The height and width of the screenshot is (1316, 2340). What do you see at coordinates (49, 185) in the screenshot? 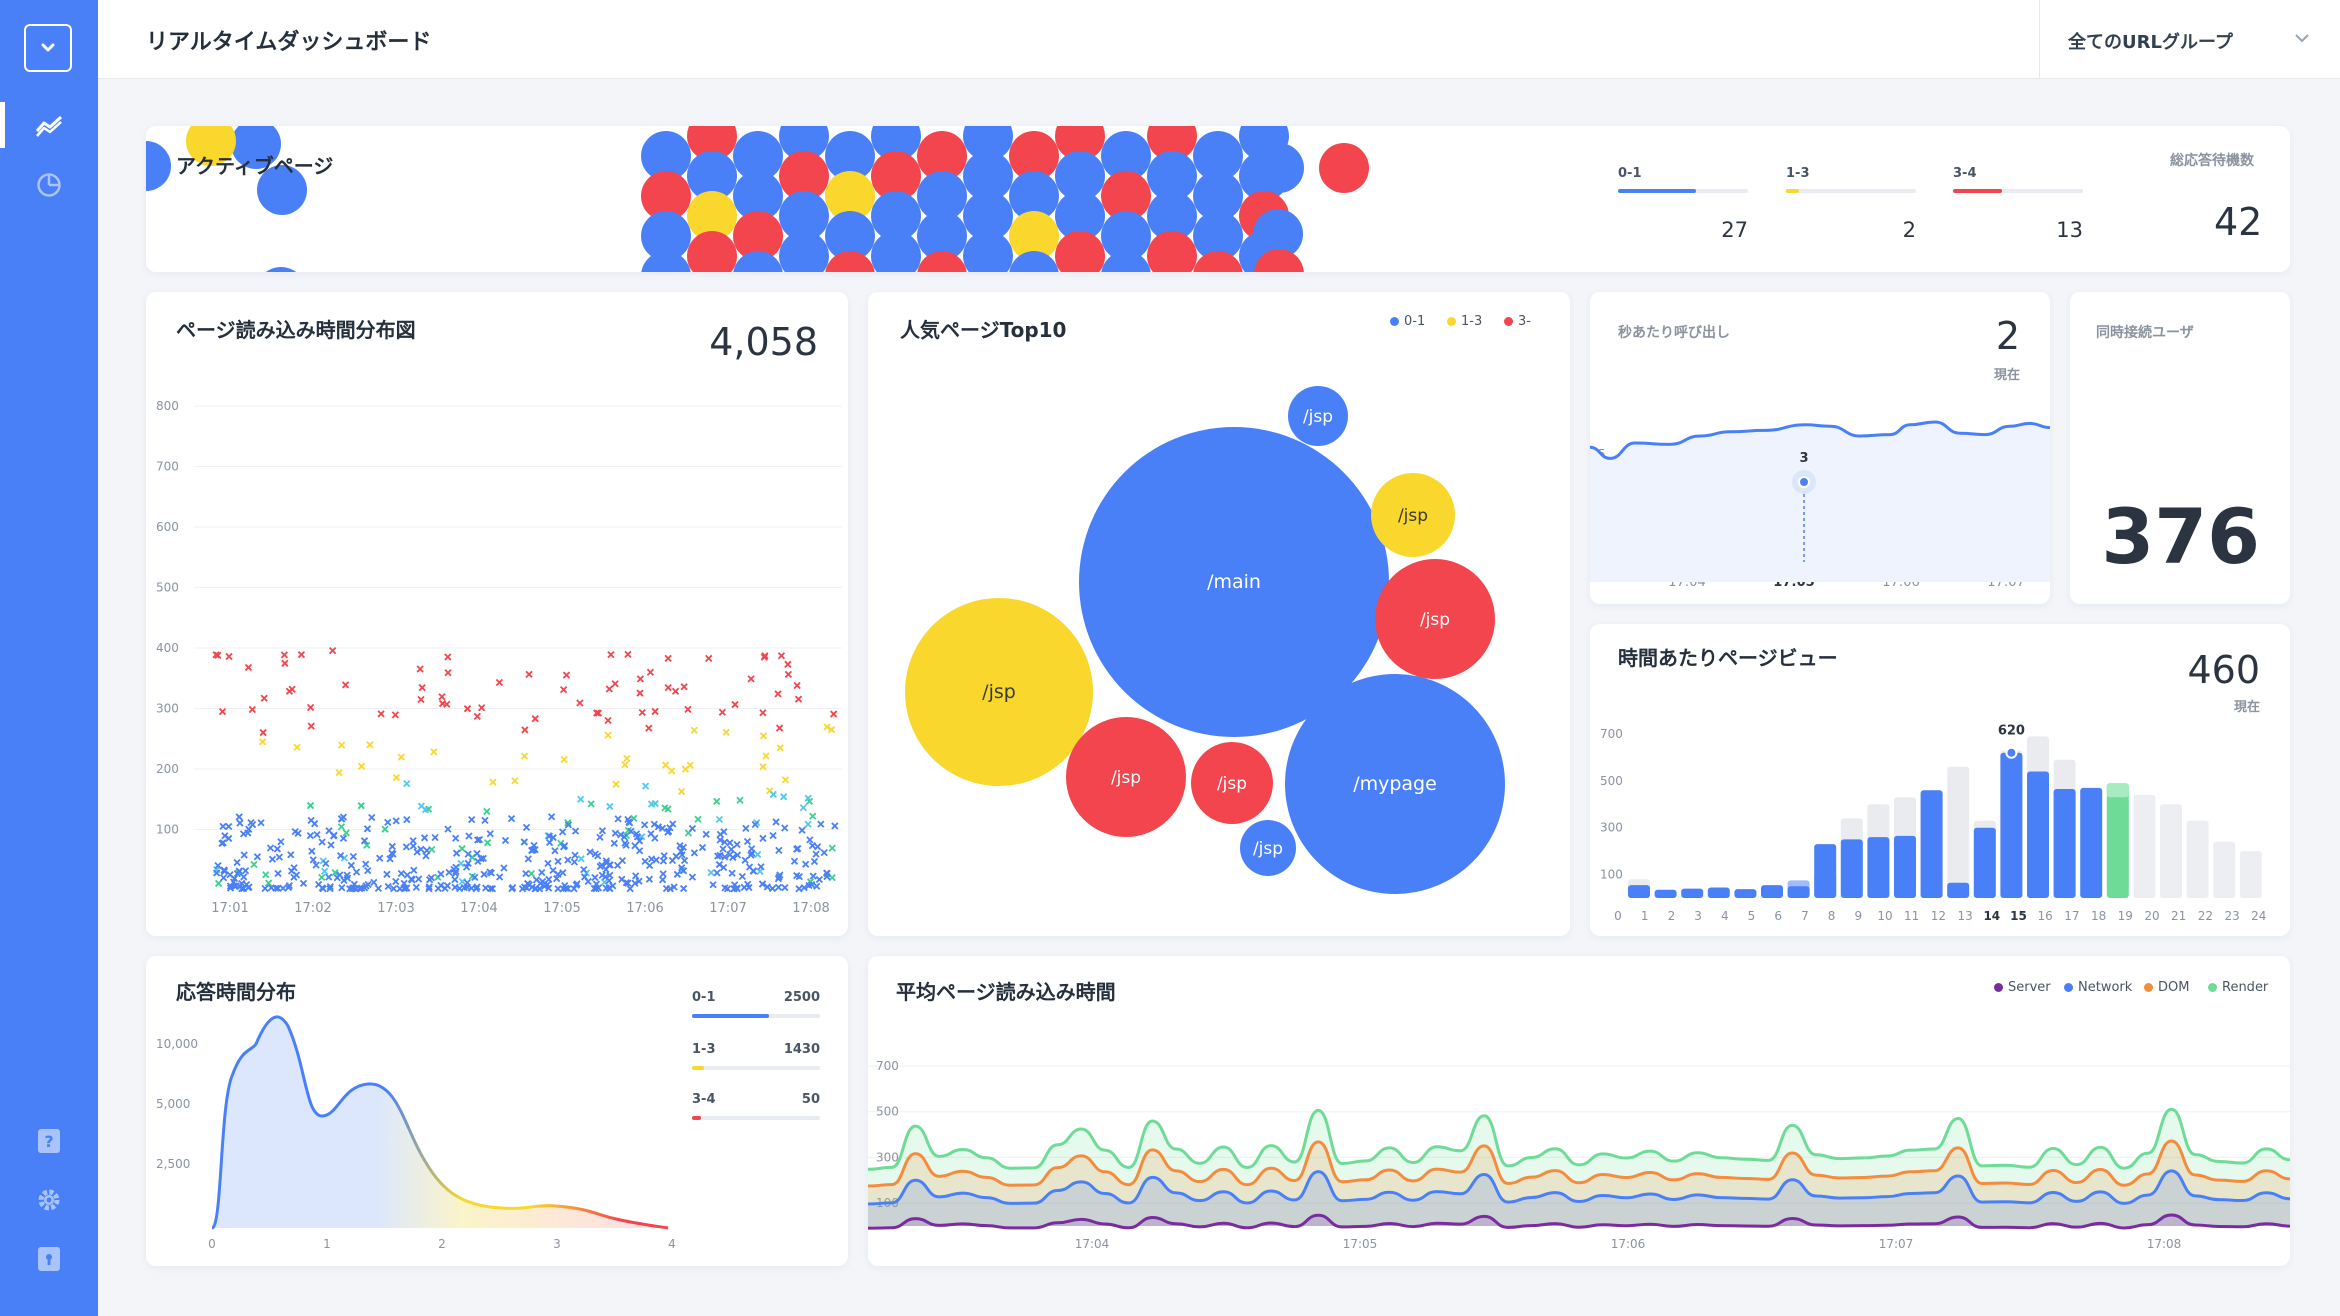
I see `nav-analysis` at bounding box center [49, 185].